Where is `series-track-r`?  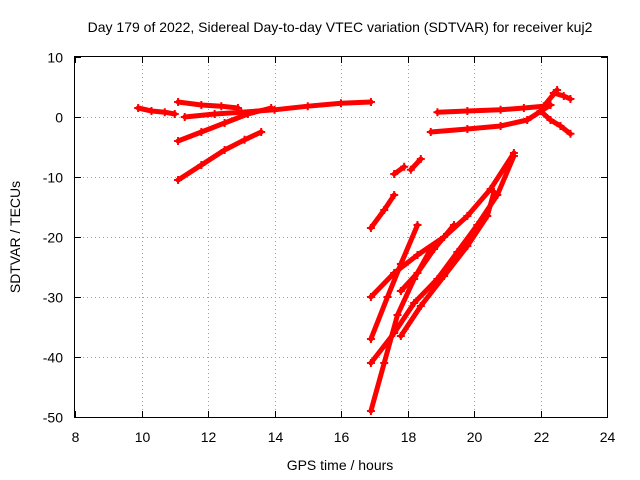 series-track-r is located at coordinates (427, 258).